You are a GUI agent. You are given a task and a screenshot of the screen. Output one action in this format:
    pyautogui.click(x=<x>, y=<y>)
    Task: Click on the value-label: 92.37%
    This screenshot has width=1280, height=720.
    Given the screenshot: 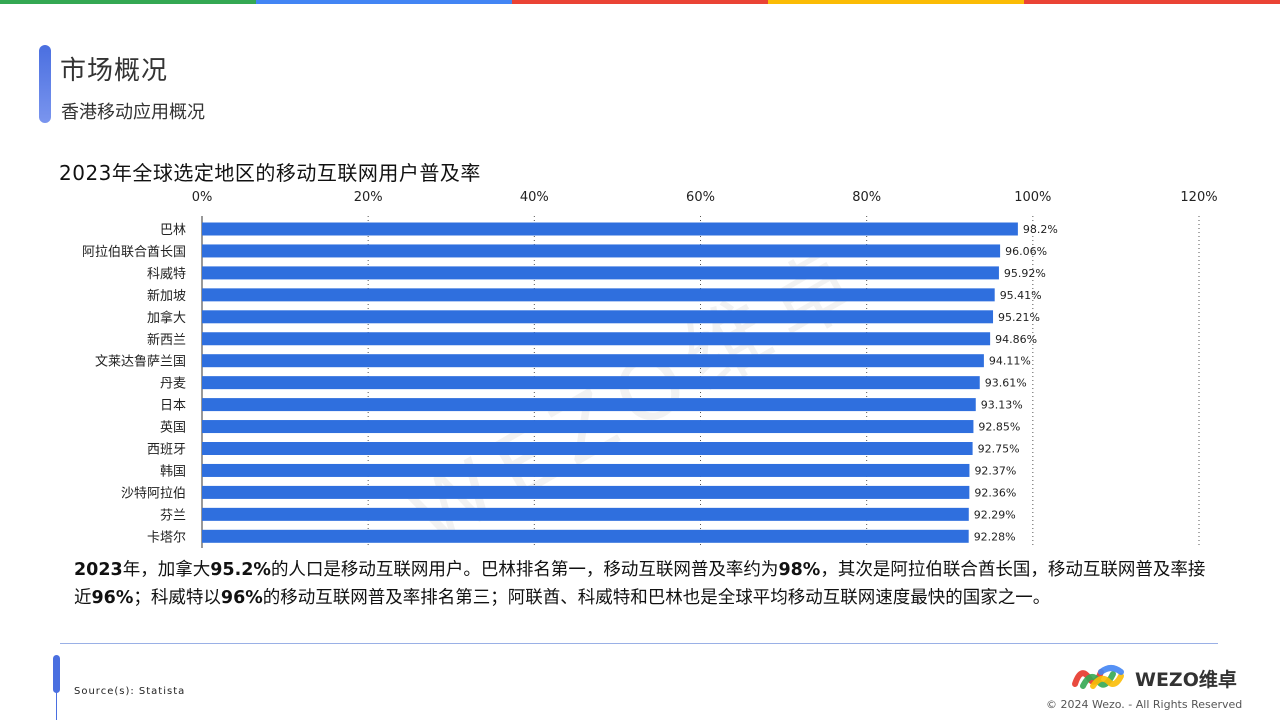 What is the action you would take?
    pyautogui.click(x=995, y=470)
    